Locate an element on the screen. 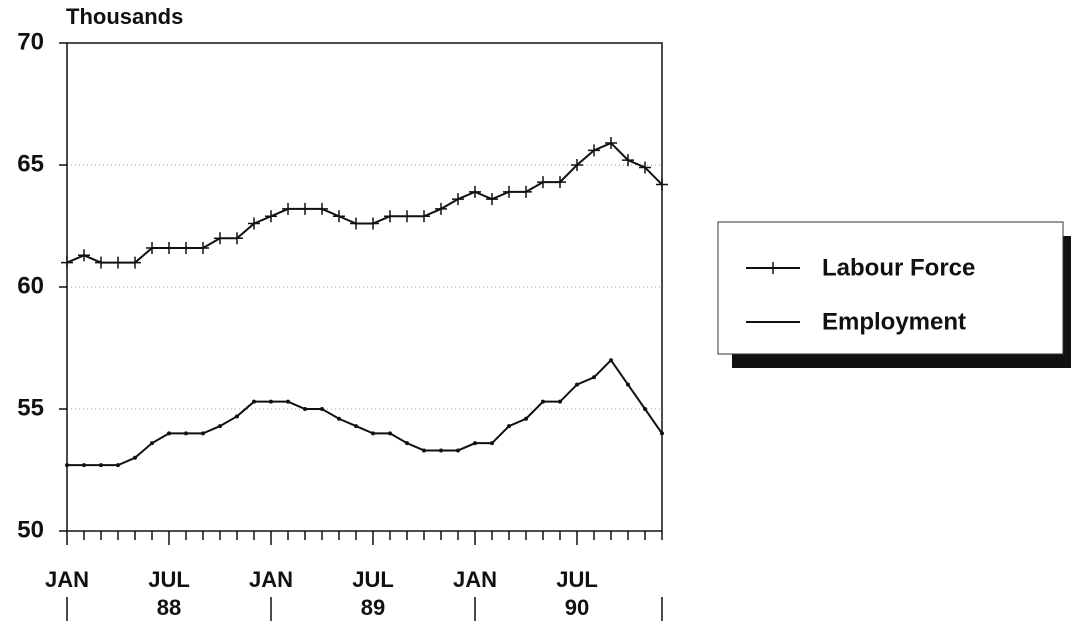  y-tick-label: 55 is located at coordinates (30, 407).